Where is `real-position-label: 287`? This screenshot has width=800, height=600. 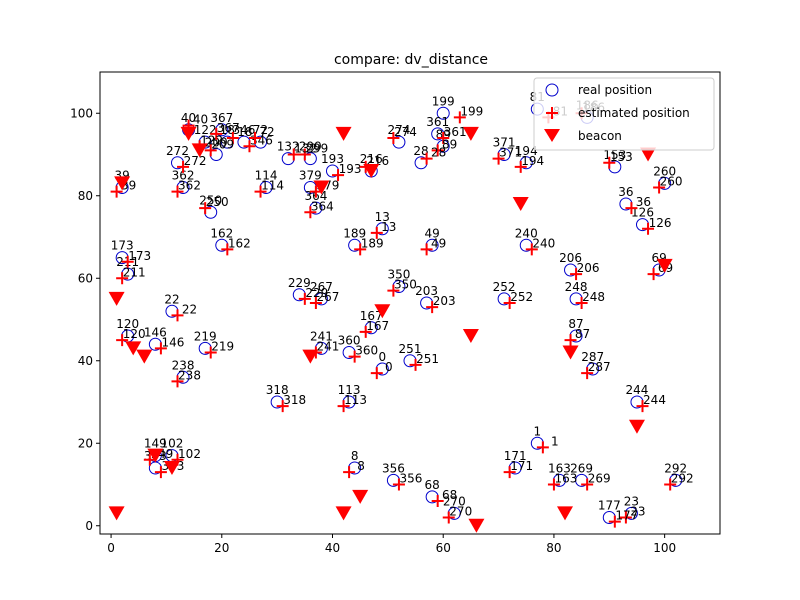
real-position-label: 287 is located at coordinates (592, 357).